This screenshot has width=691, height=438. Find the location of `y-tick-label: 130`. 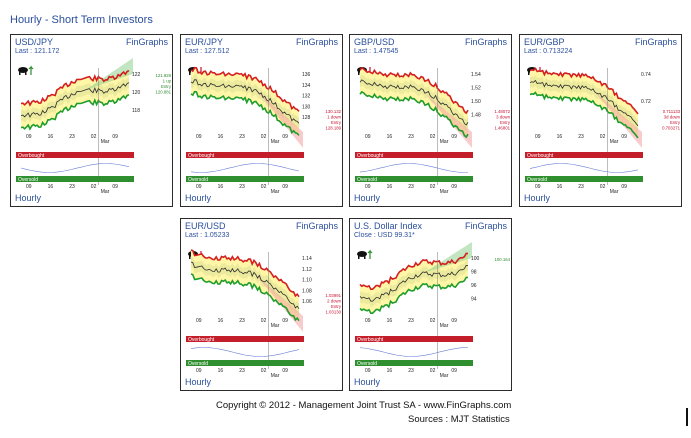

y-tick-label: 130 is located at coordinates (306, 107).